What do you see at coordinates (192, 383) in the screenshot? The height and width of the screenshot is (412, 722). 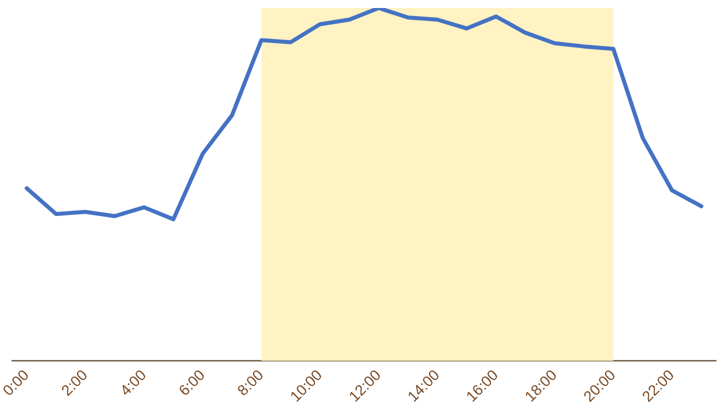 I see `x-tick-label: 6:00` at bounding box center [192, 383].